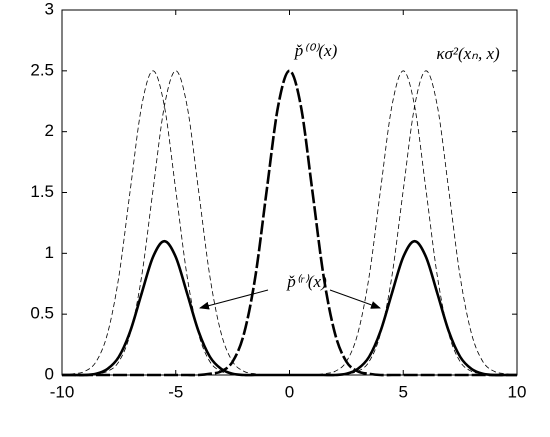 This screenshot has width=550, height=437. Describe the element at coordinates (517, 391) in the screenshot. I see `x-tick-label: 10` at that location.